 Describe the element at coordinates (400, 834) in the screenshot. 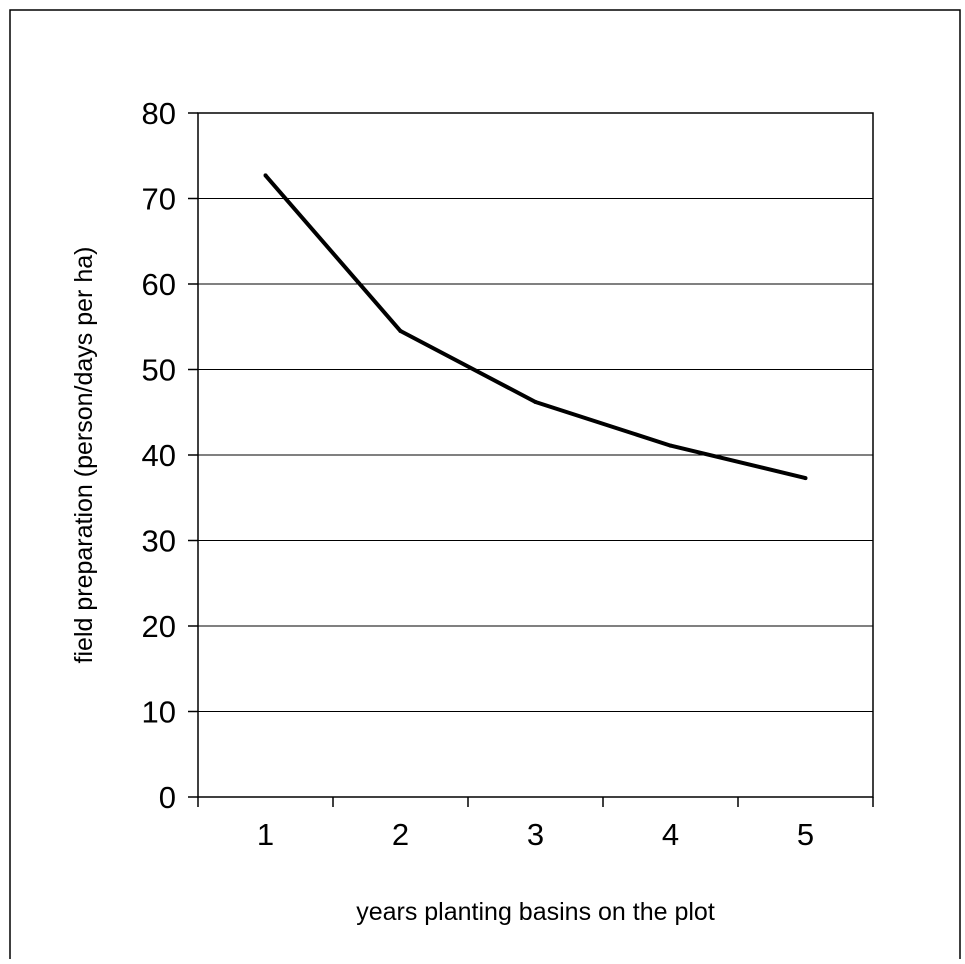

I see `x-tick-label: 2` at that location.